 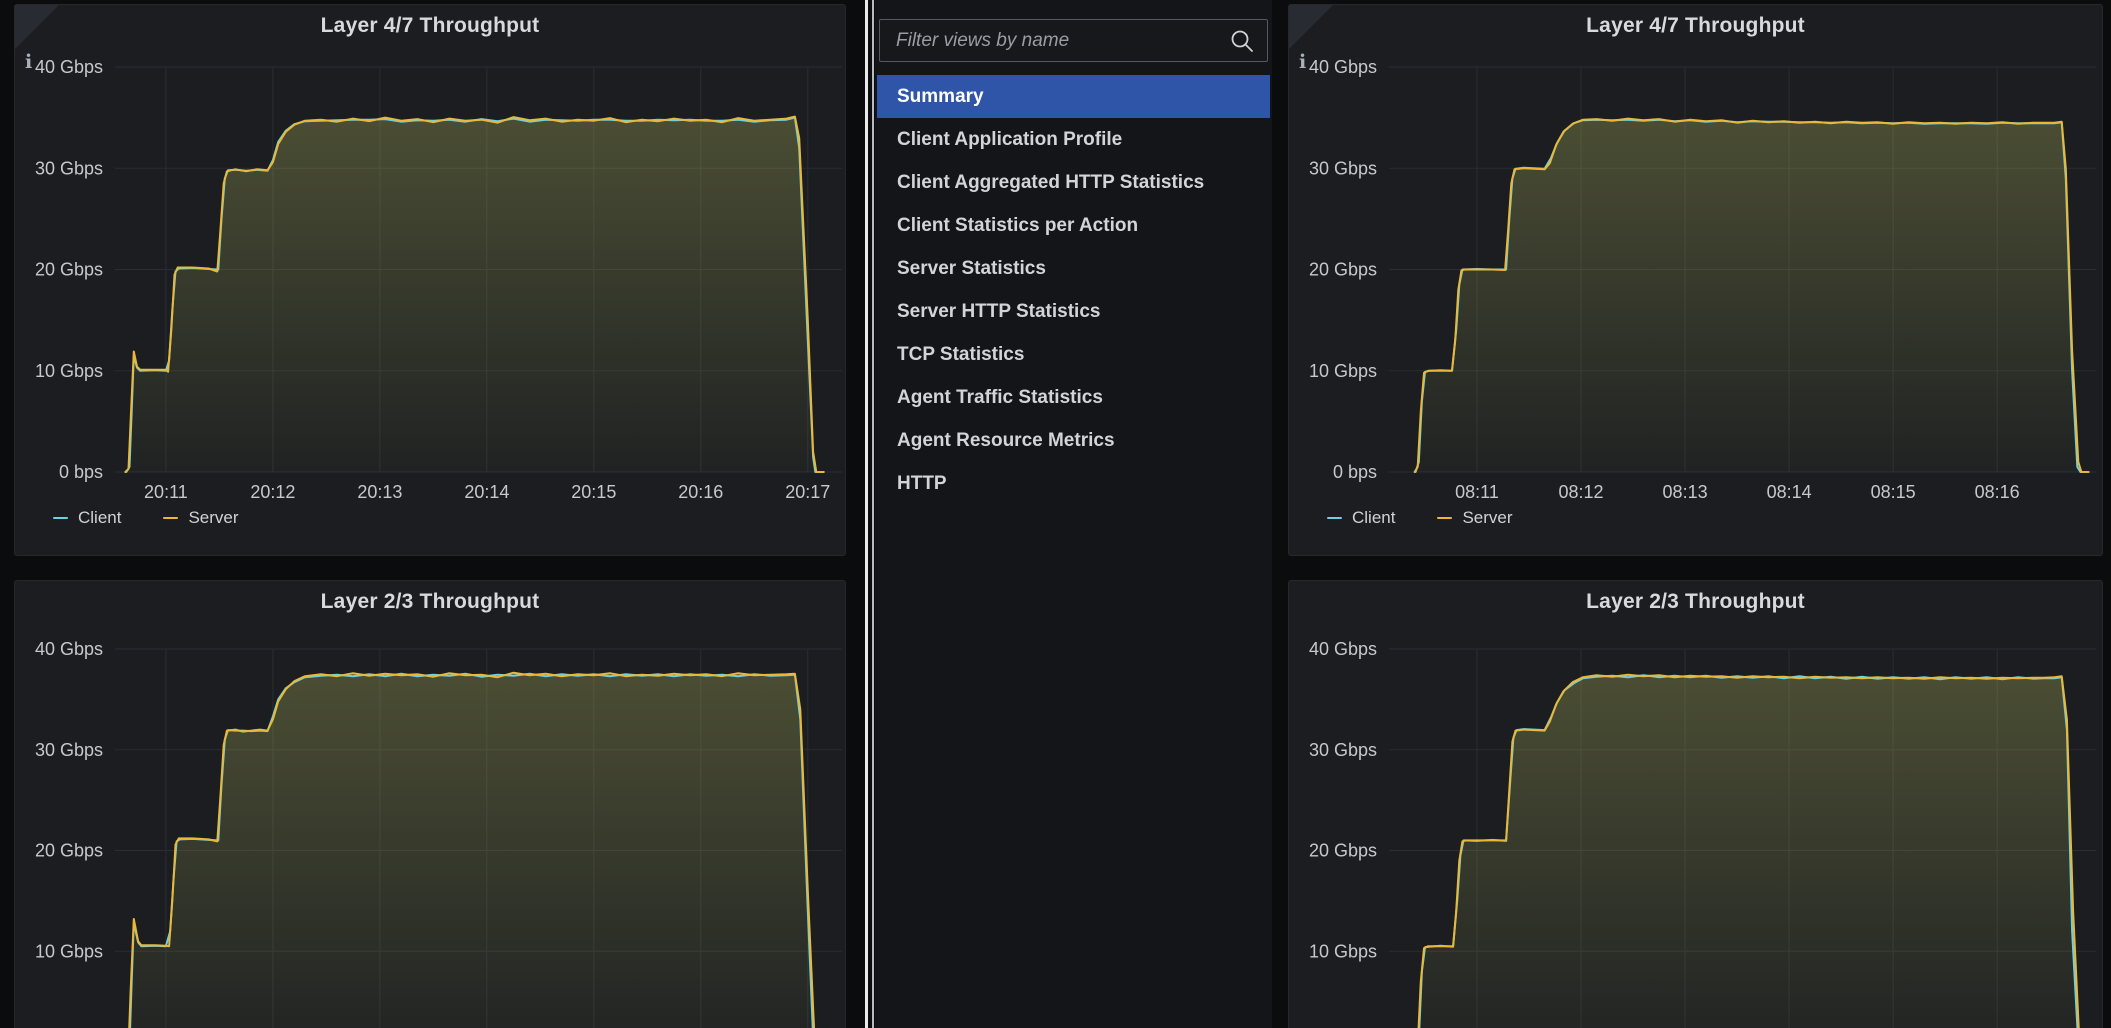 What do you see at coordinates (1010, 139) in the screenshot?
I see `menu-item-client-application-profile: Client Application Profile` at bounding box center [1010, 139].